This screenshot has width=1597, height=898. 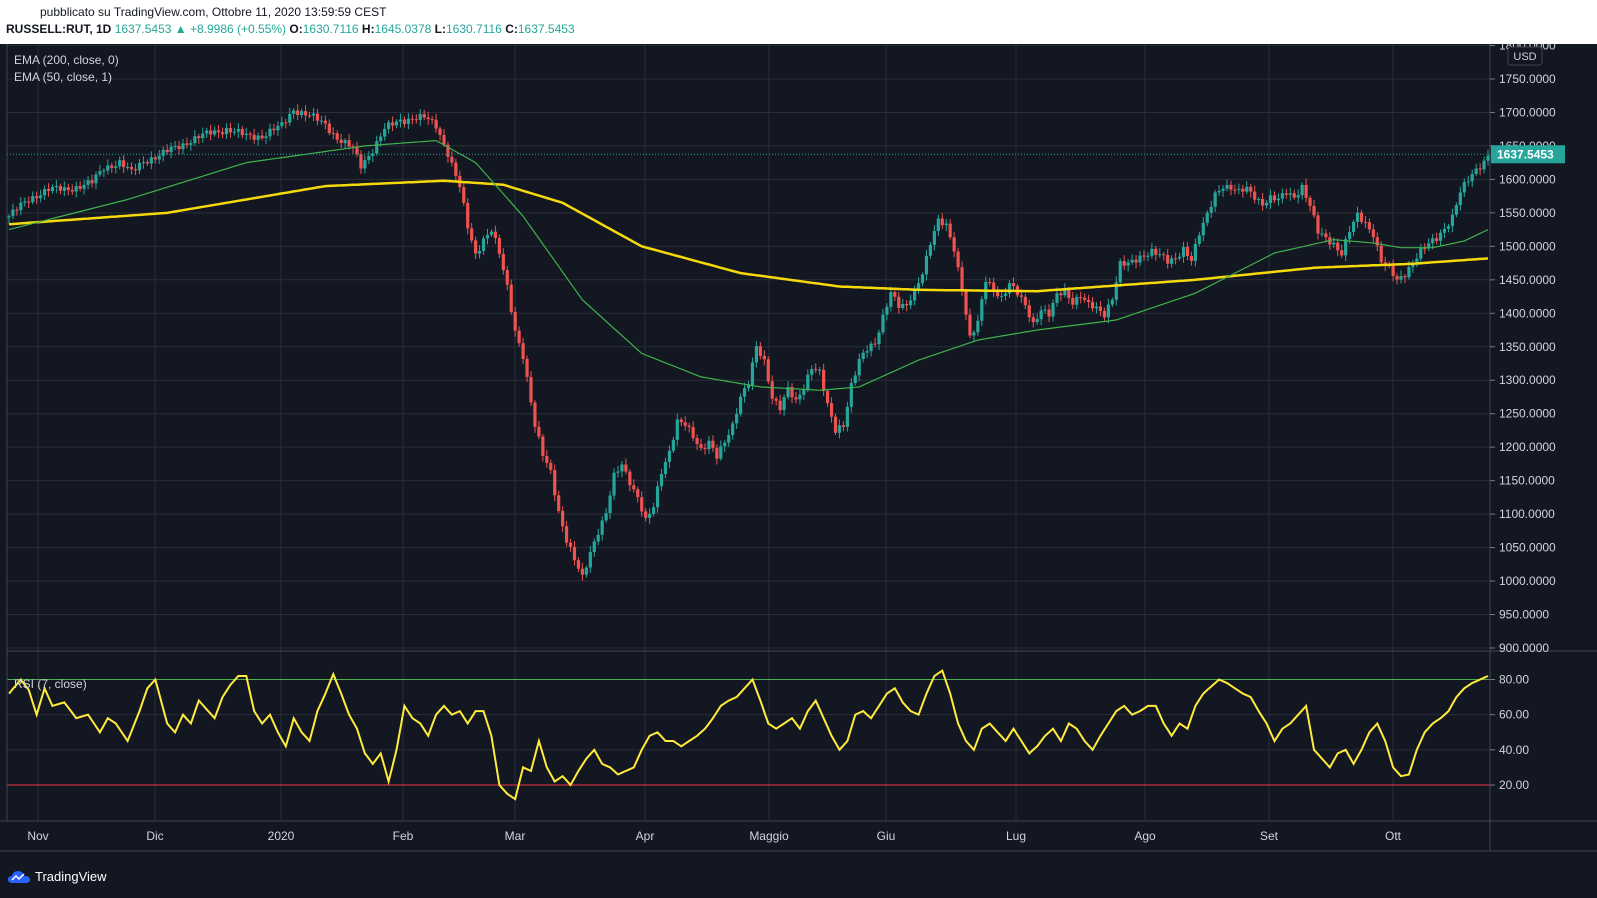 I want to click on last-price-tag-text: 1637.5453, so click(x=1525, y=154).